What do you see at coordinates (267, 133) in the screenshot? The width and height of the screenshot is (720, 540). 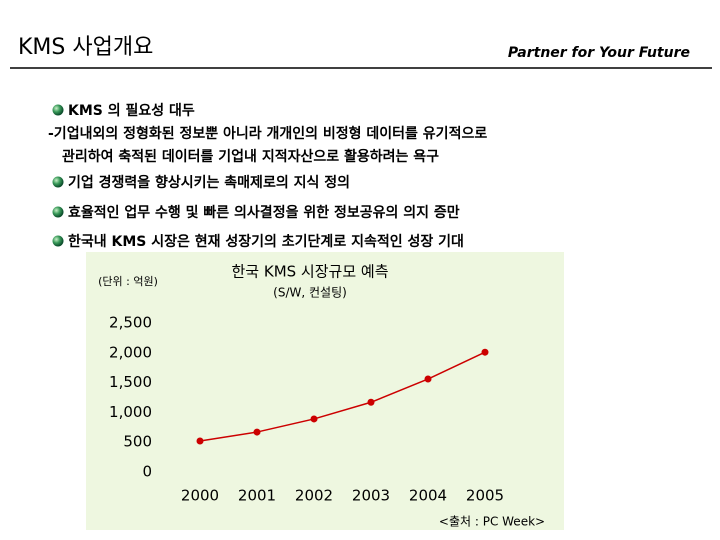 I see `bullet-detail: -기업내외의 정형화된 정보뿐 아니라 개개인의 비정형 데이터를 유기적으로` at bounding box center [267, 133].